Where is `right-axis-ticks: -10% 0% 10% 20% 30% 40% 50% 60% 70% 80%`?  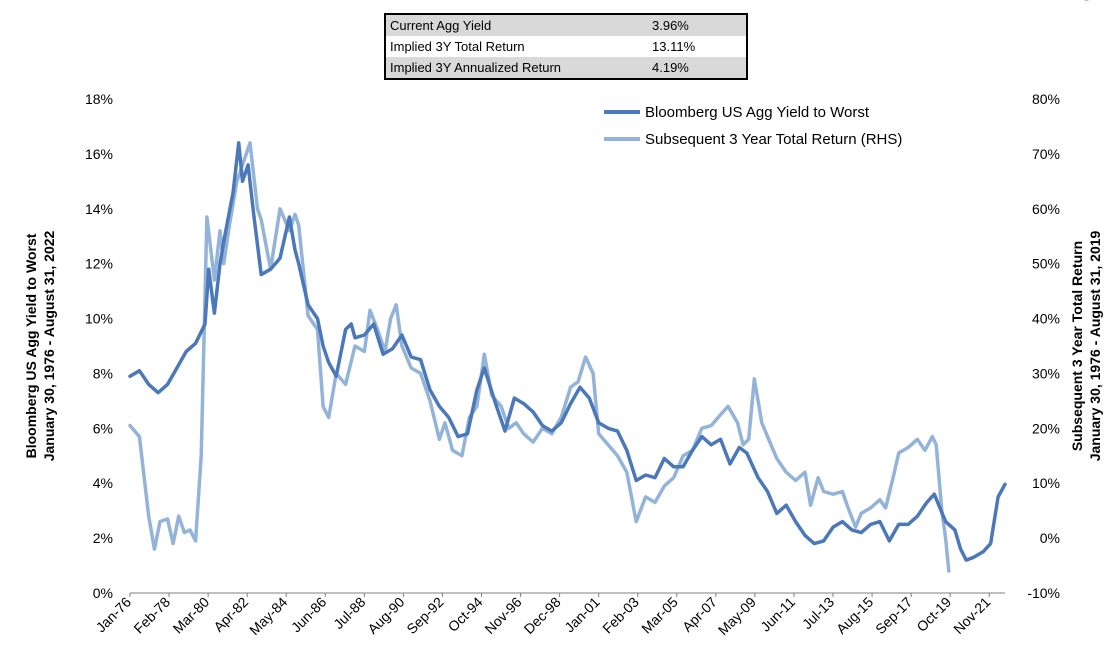 right-axis-ticks: -10% 0% 10% 20% 30% 40% 50% 60% 70% 80% is located at coordinates (1043, 346).